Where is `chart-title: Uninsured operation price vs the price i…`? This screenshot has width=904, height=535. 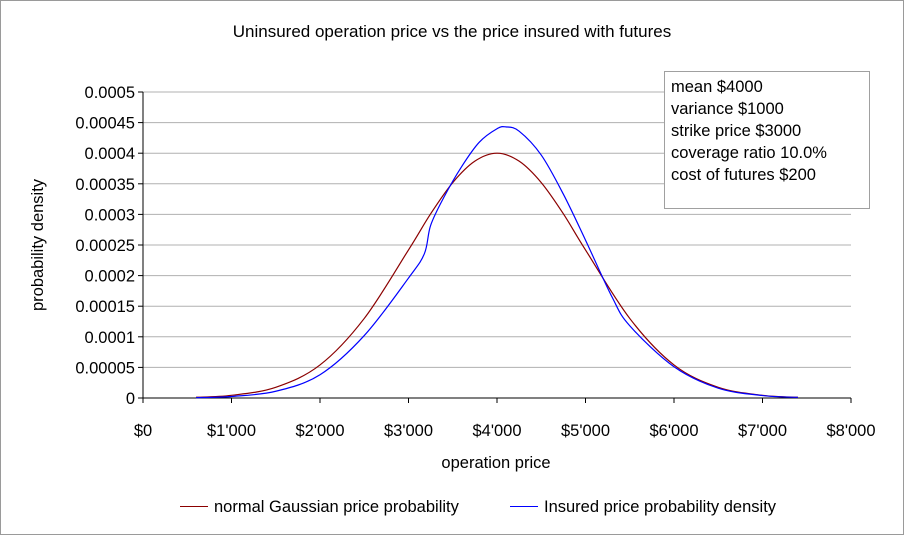
chart-title: Uninsured operation price vs the price i… is located at coordinates (452, 31).